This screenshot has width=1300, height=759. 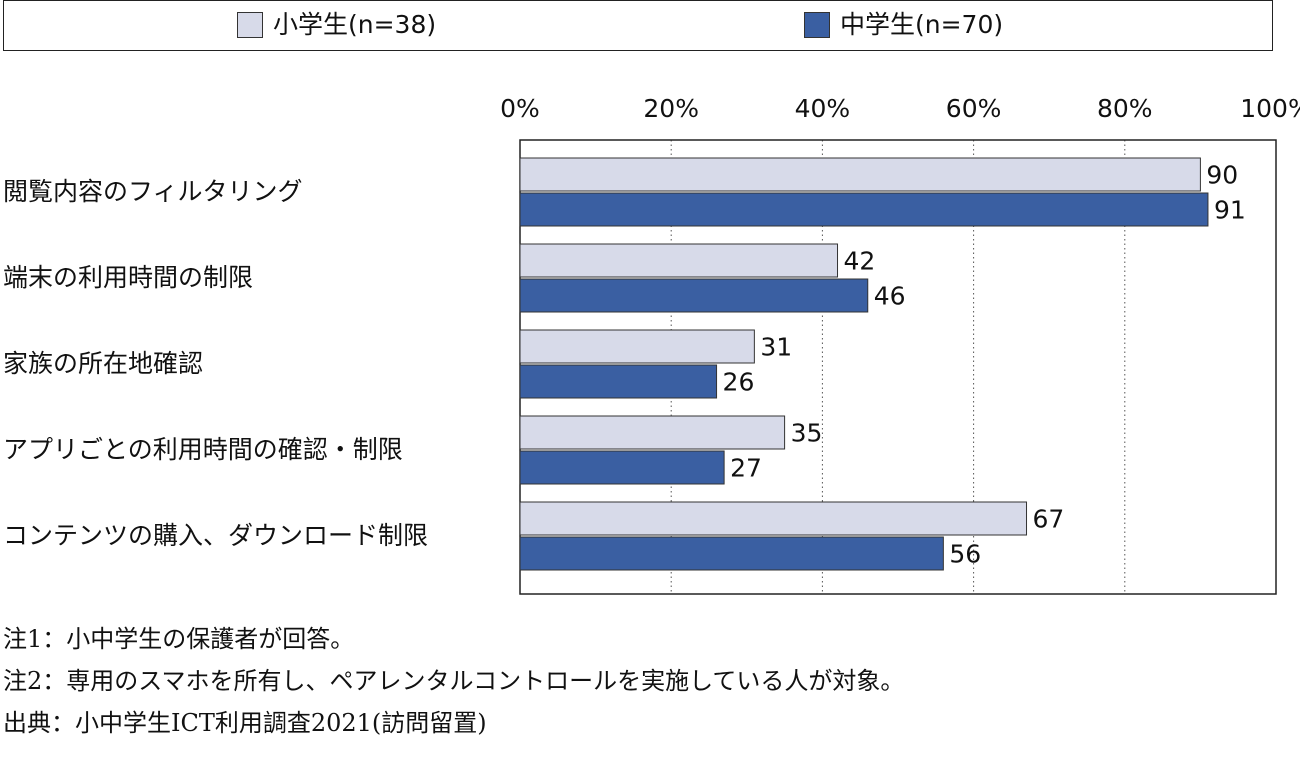 I want to click on legend-item-elementary: 小学生(n=38), so click(x=336, y=25).